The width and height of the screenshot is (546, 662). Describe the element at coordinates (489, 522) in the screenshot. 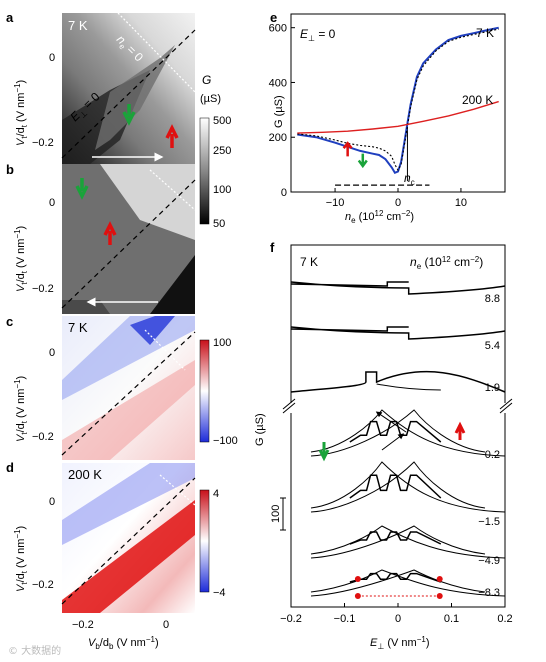

I see `panel-f-curve-label: −1.5` at that location.